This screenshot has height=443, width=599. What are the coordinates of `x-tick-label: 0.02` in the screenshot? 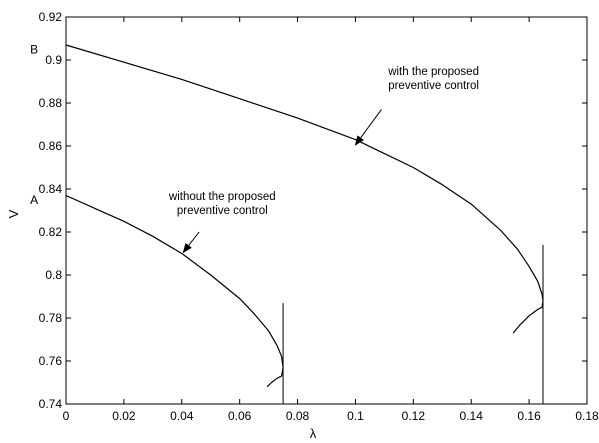 It's located at (124, 416).